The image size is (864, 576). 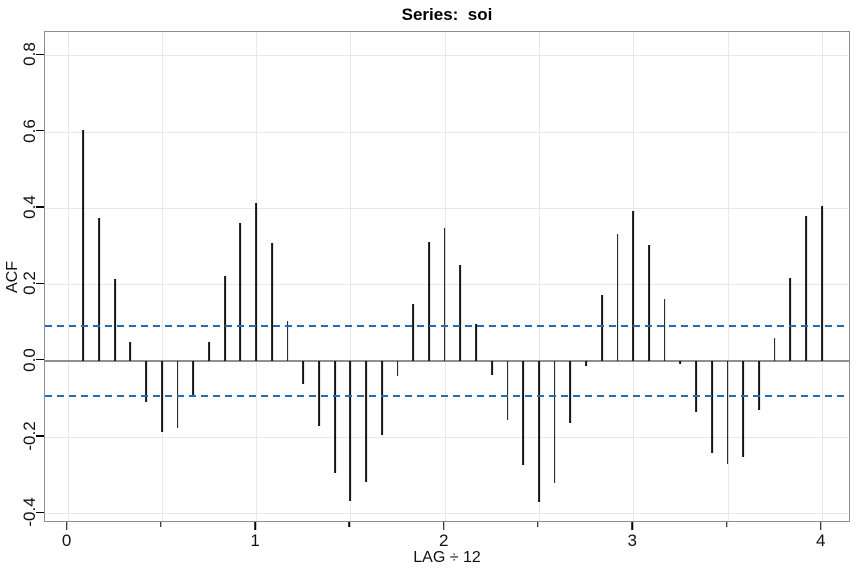 What do you see at coordinates (66, 540) in the screenshot?
I see `x-tick-label: 0` at bounding box center [66, 540].